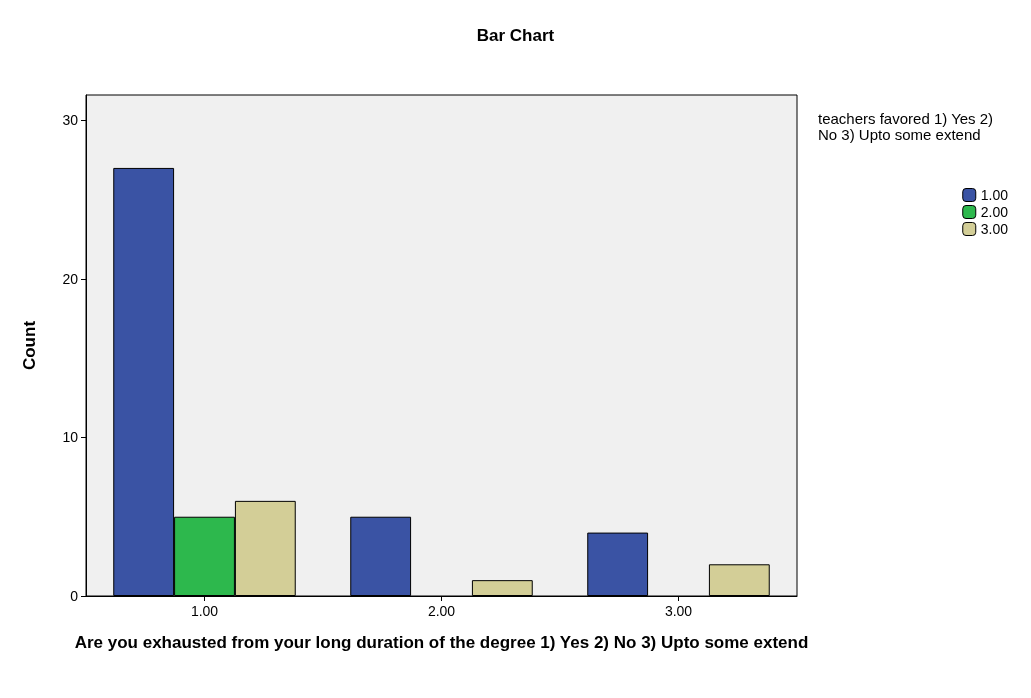 The width and height of the screenshot is (1031, 698). What do you see at coordinates (678, 611) in the screenshot?
I see `x-tick-label: 3.00` at bounding box center [678, 611].